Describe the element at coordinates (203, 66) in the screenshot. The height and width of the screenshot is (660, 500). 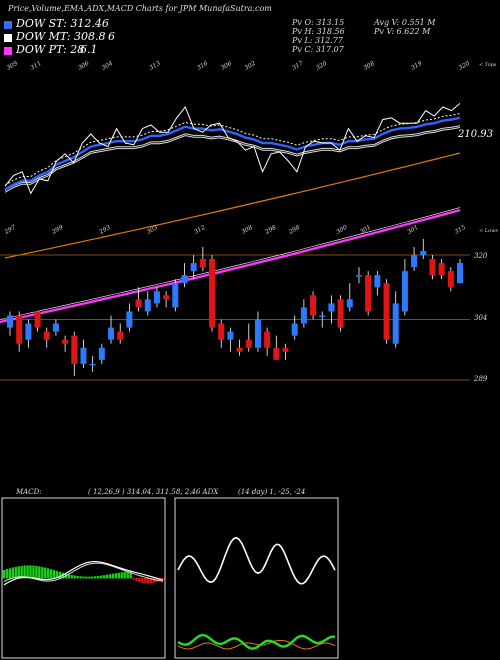
I see `top-tick-label: 316` at that location.